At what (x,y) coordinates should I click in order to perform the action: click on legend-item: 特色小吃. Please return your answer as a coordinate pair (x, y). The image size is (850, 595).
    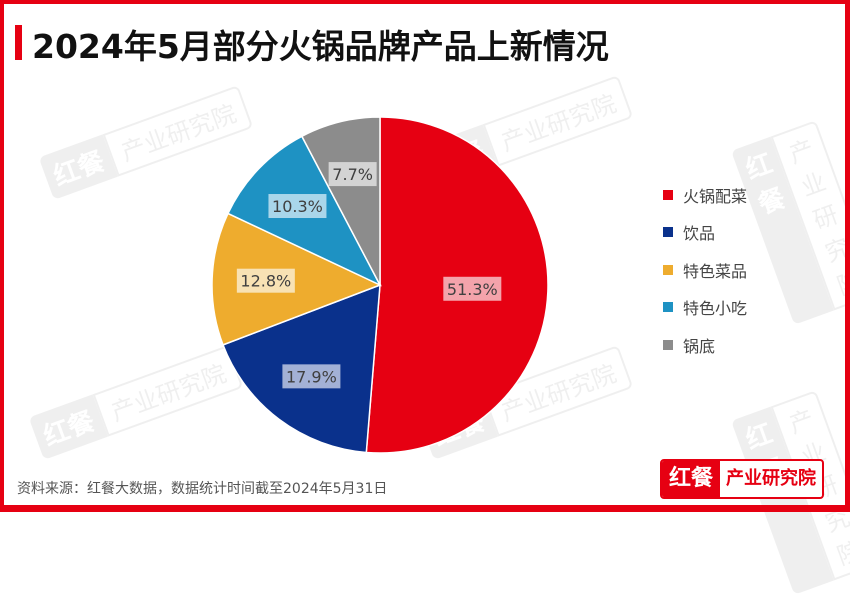
    Looking at the image, I should click on (705, 308).